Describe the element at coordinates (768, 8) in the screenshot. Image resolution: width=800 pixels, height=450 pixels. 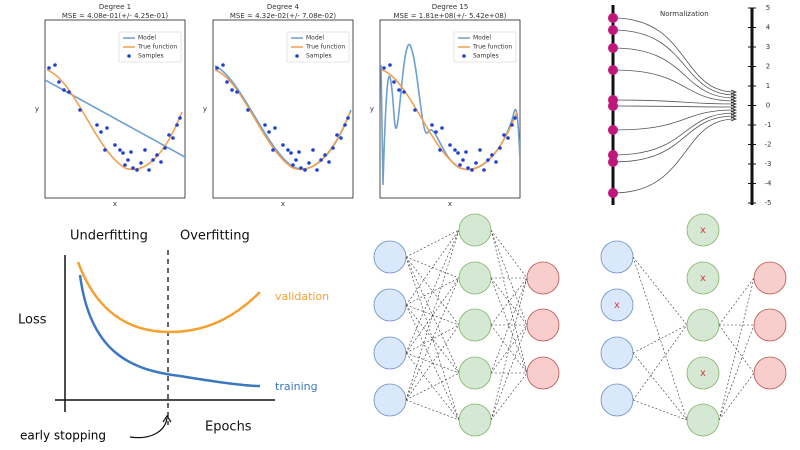
I see `tick-label: 5` at that location.